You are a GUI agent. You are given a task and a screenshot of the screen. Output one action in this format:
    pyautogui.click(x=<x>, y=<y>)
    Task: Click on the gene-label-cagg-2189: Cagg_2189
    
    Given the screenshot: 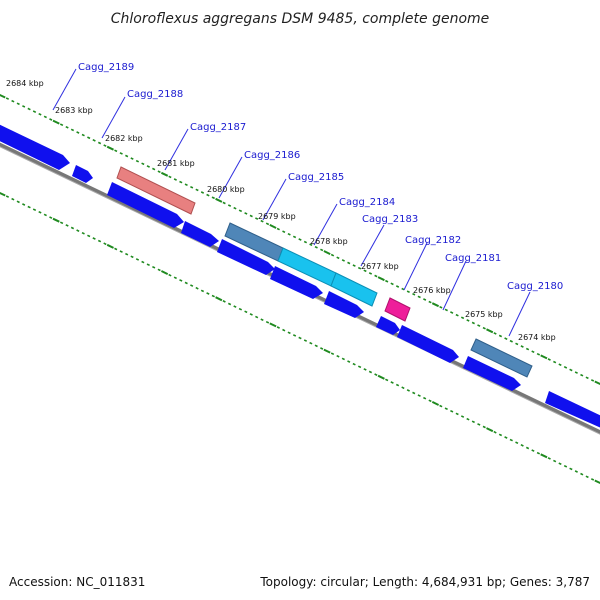 What is the action you would take?
    pyautogui.click(x=106, y=67)
    